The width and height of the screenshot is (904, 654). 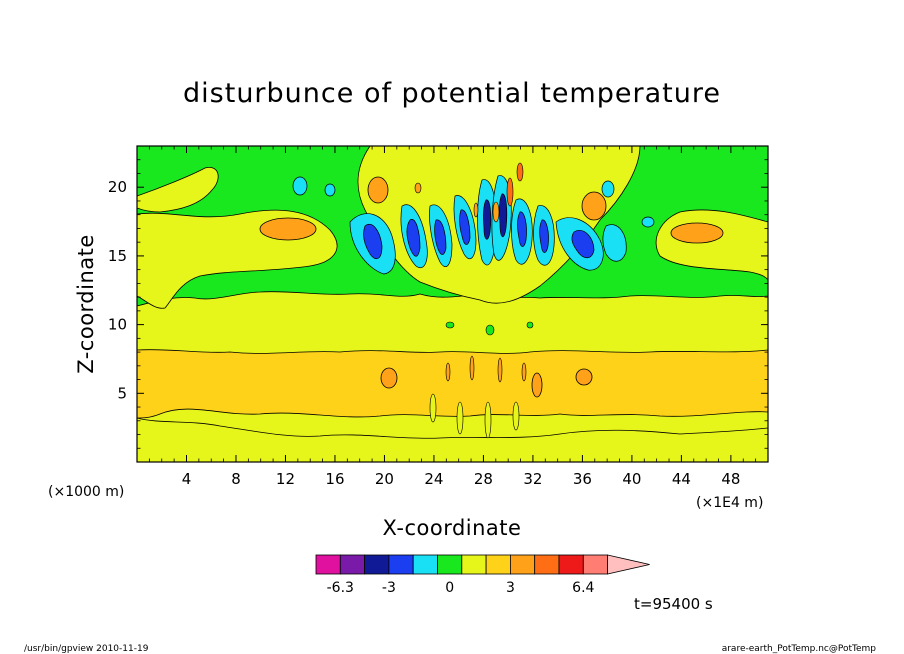 What do you see at coordinates (510, 588) in the screenshot?
I see `colorbar-tick-label: 3` at bounding box center [510, 588].